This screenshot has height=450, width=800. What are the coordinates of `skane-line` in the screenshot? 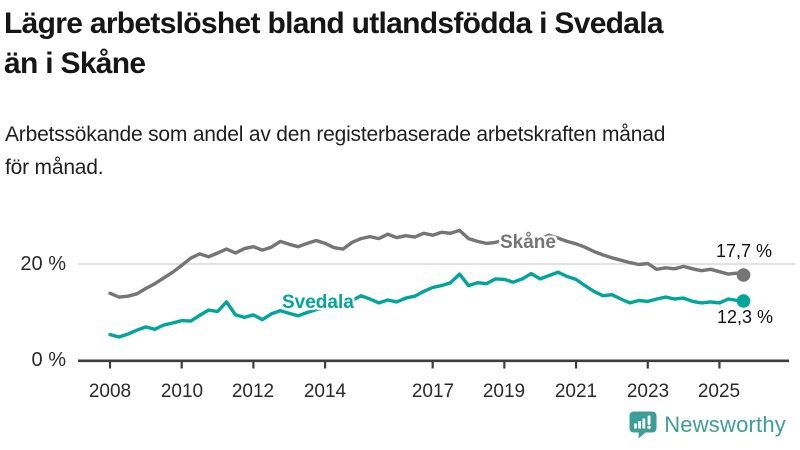 It's located at (427, 263).